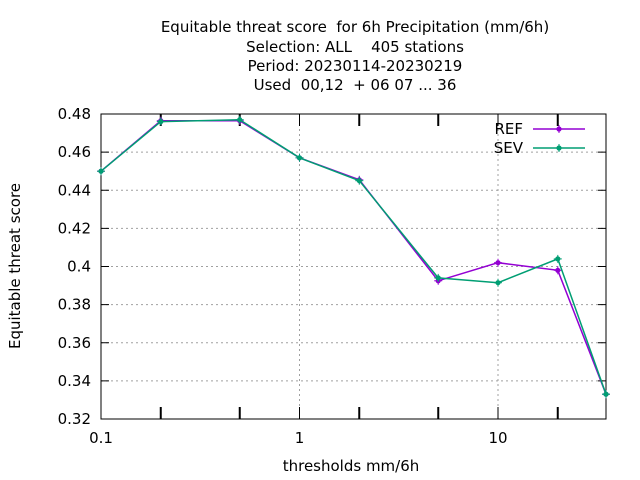 This screenshot has width=640, height=480. What do you see at coordinates (509, 148) in the screenshot?
I see `legend-label: SEV` at bounding box center [509, 148].